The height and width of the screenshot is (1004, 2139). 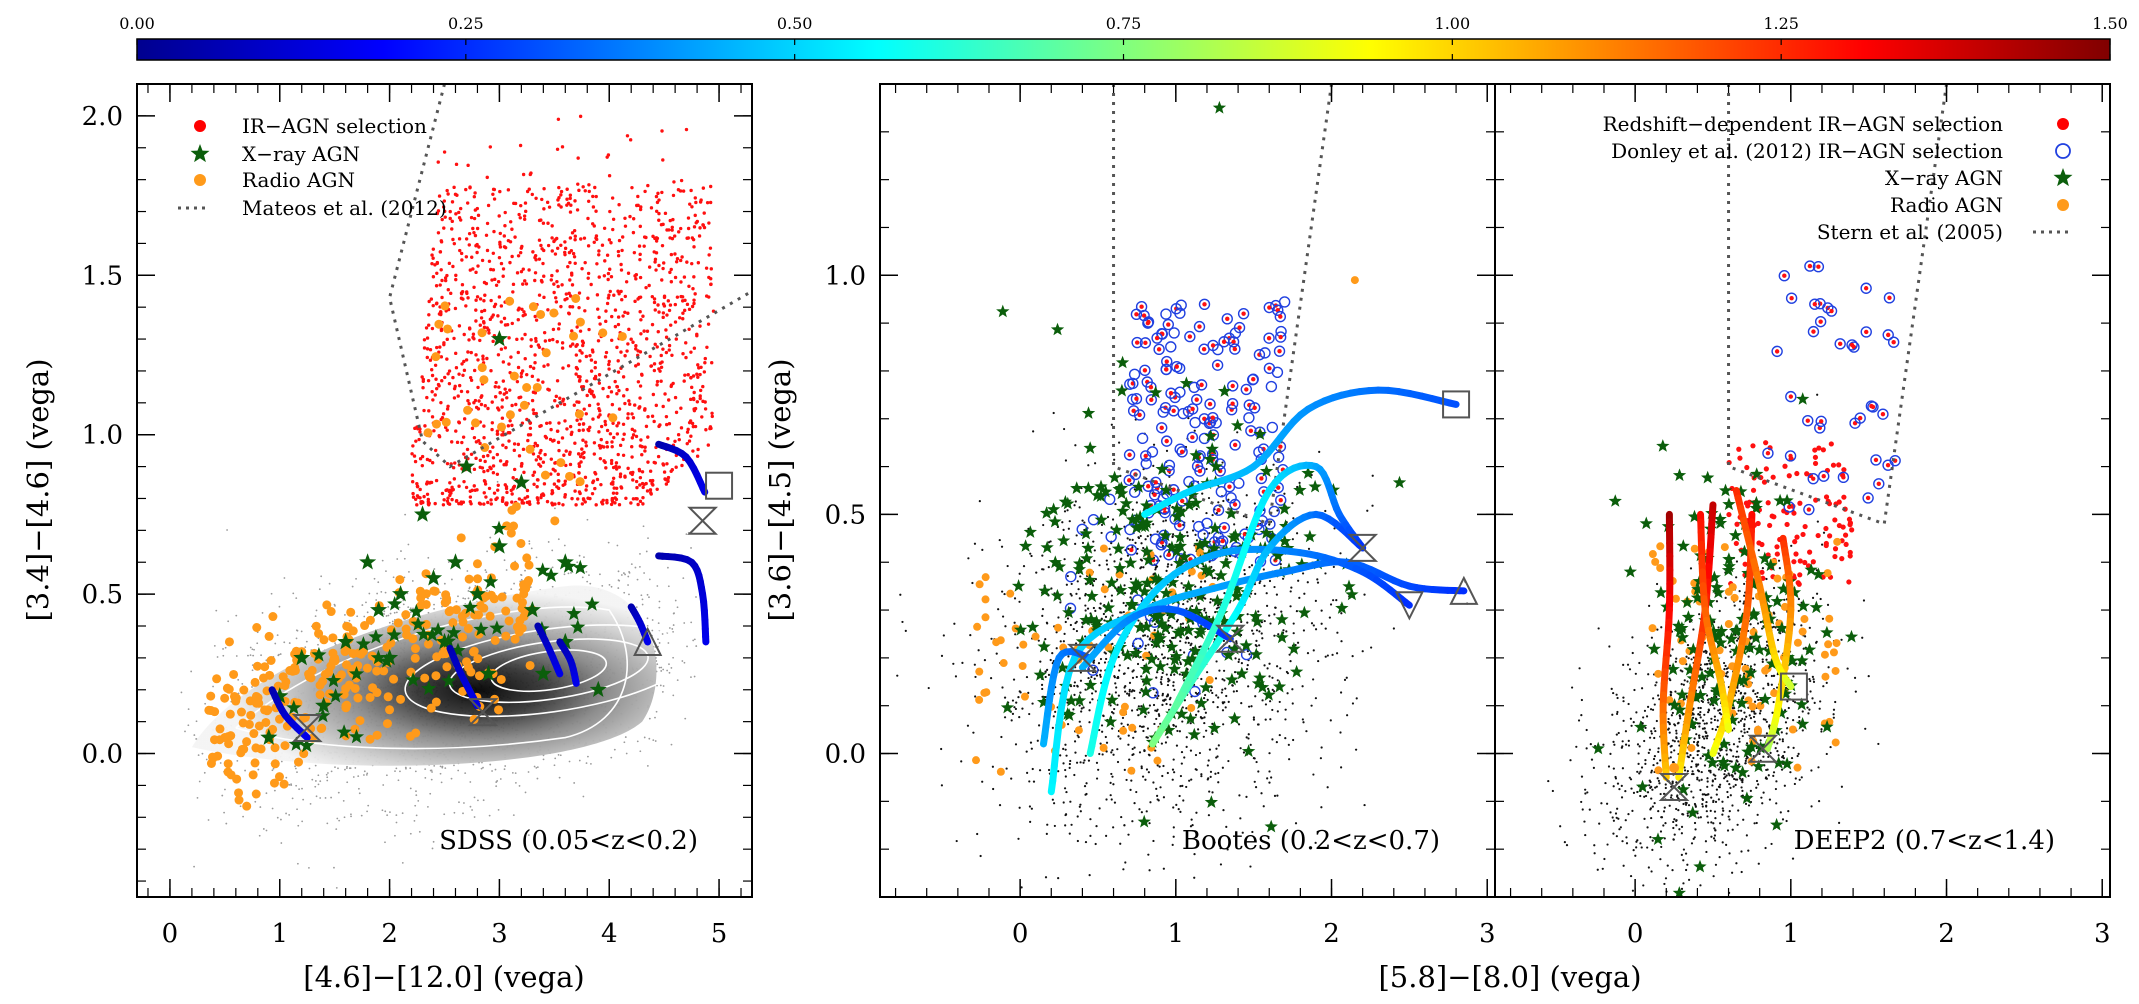 I want to click on x-tick-label: 5, so click(x=719, y=934).